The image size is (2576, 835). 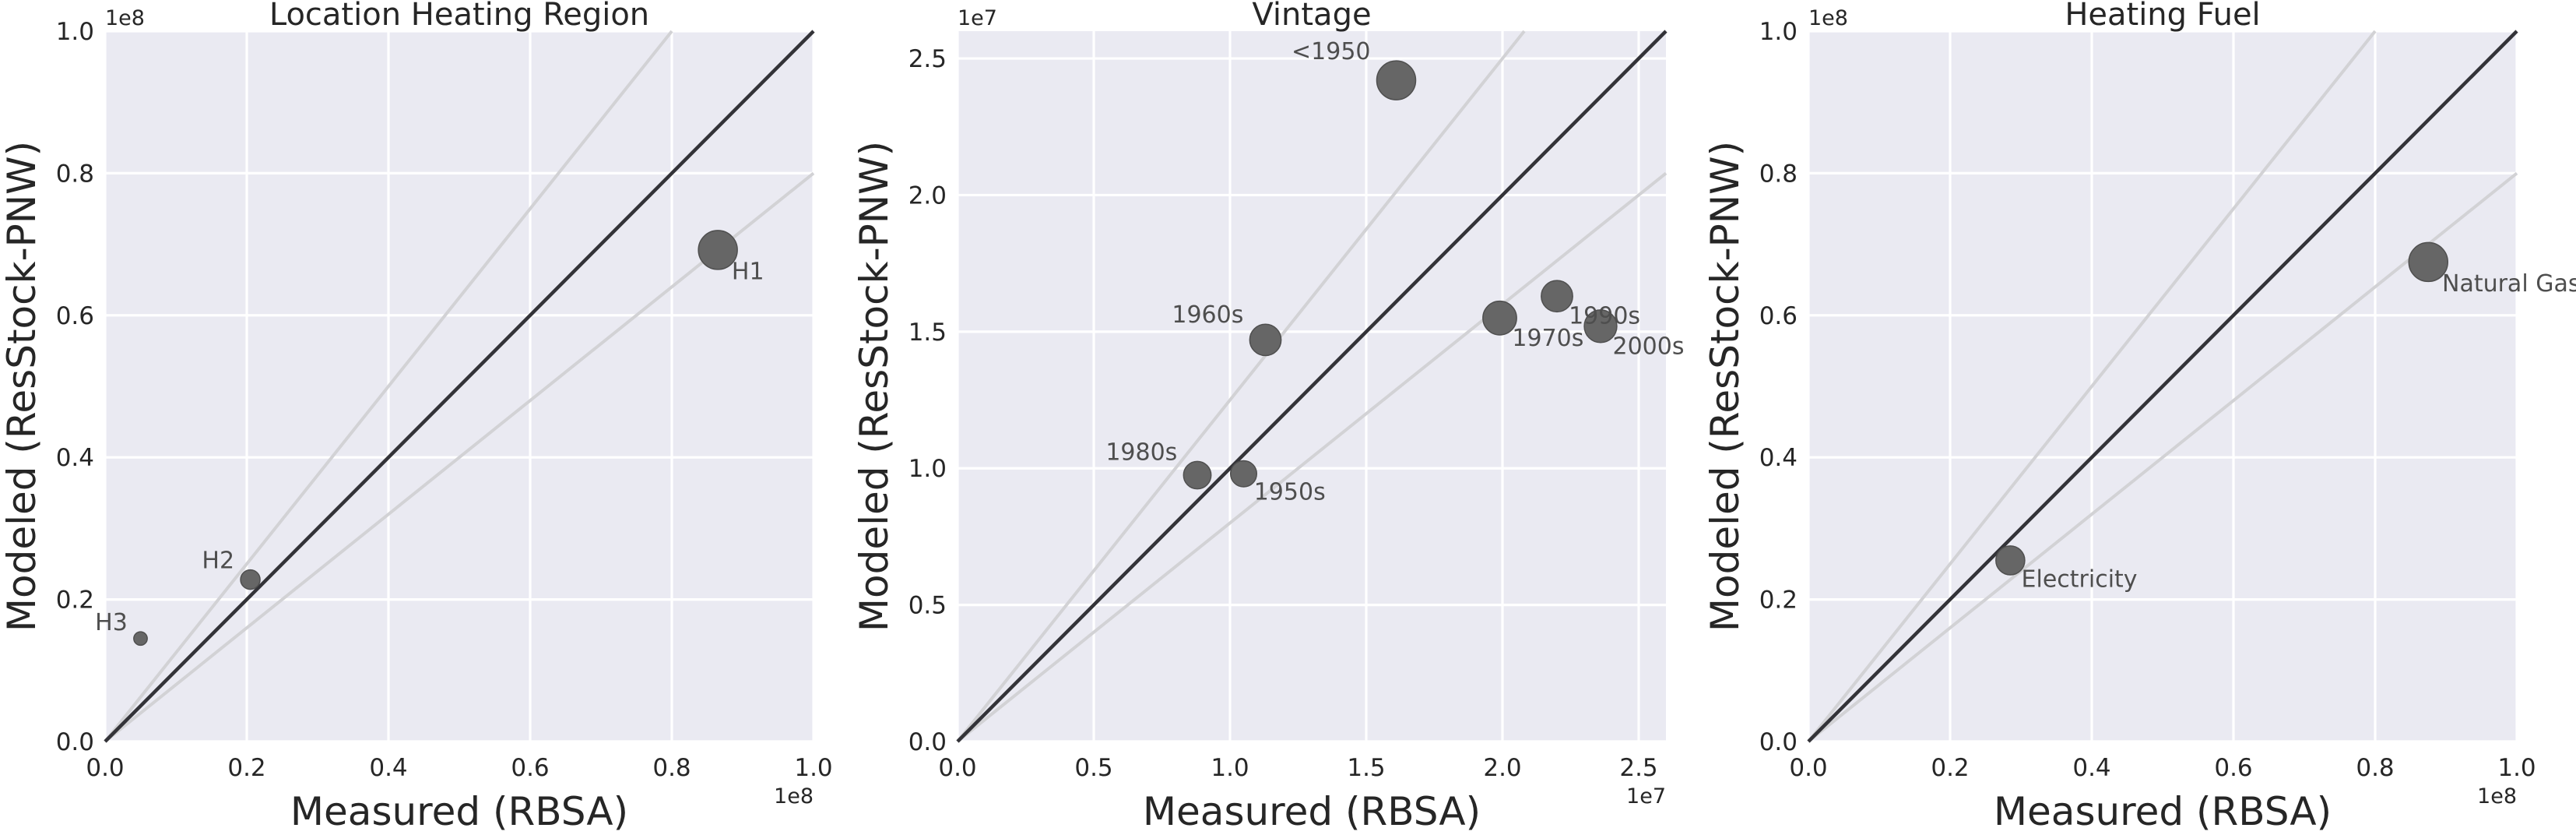 What do you see at coordinates (928, 606) in the screenshot?
I see `y-tick-label: 0.5` at bounding box center [928, 606].